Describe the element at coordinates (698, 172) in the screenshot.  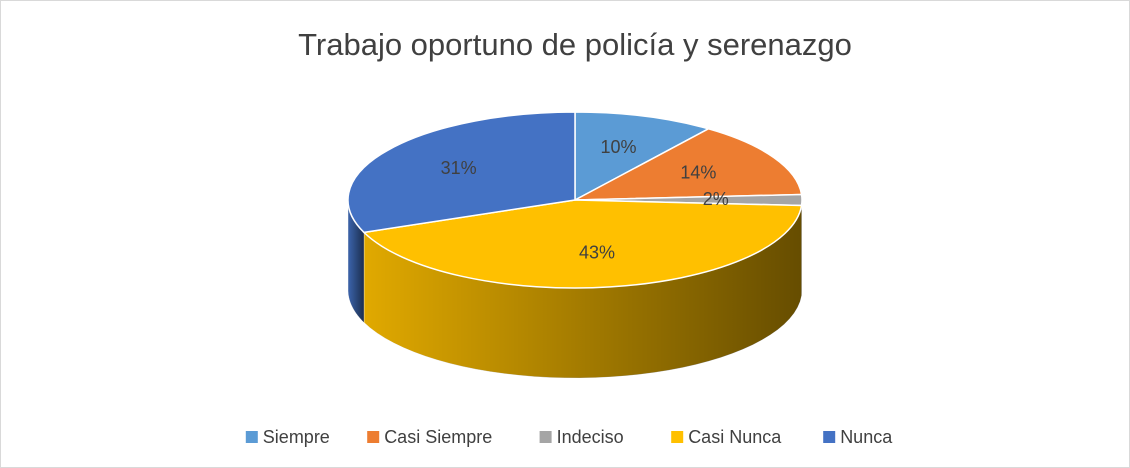
I see `data-label: 14%` at that location.